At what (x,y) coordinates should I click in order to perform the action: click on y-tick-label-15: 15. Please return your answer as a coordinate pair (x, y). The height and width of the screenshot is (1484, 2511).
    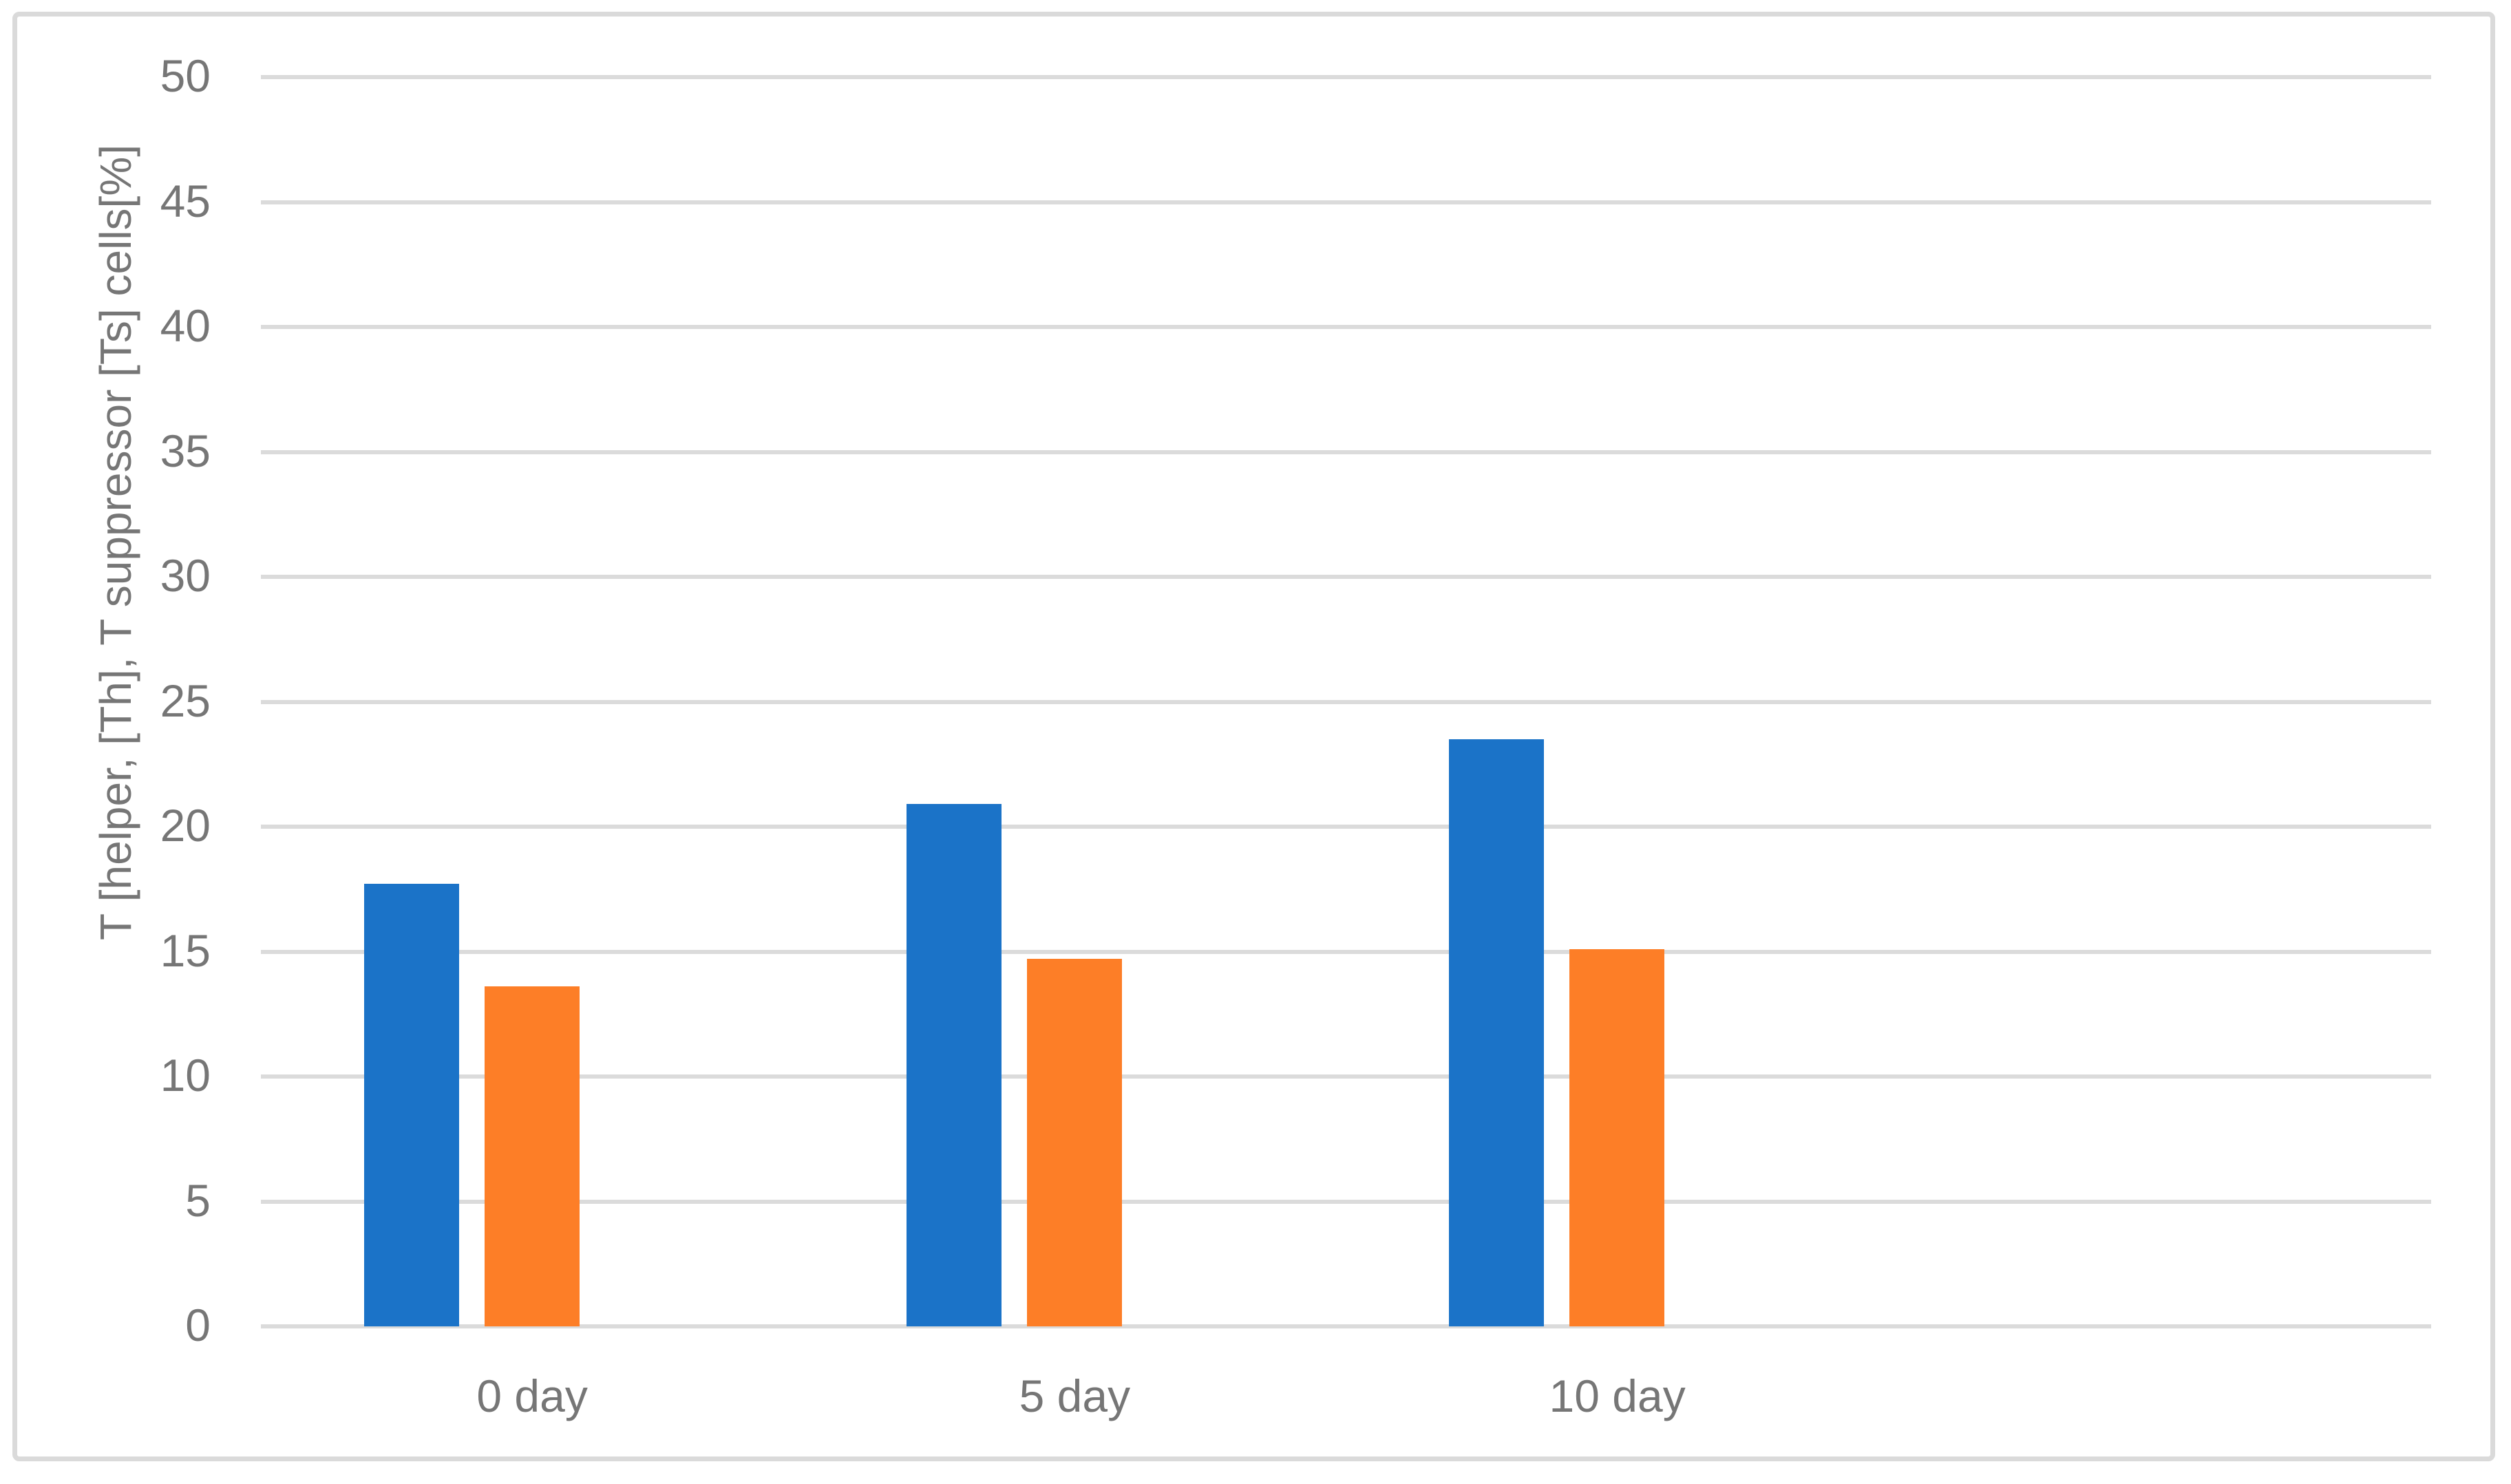
    Looking at the image, I should click on (185, 950).